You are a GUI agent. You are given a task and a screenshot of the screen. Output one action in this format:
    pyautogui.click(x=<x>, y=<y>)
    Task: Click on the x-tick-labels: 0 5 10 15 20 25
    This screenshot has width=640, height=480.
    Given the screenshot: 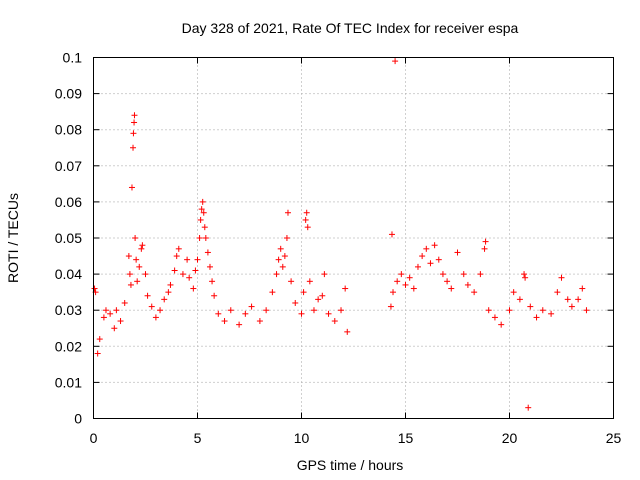 What is the action you would take?
    pyautogui.click(x=356, y=438)
    